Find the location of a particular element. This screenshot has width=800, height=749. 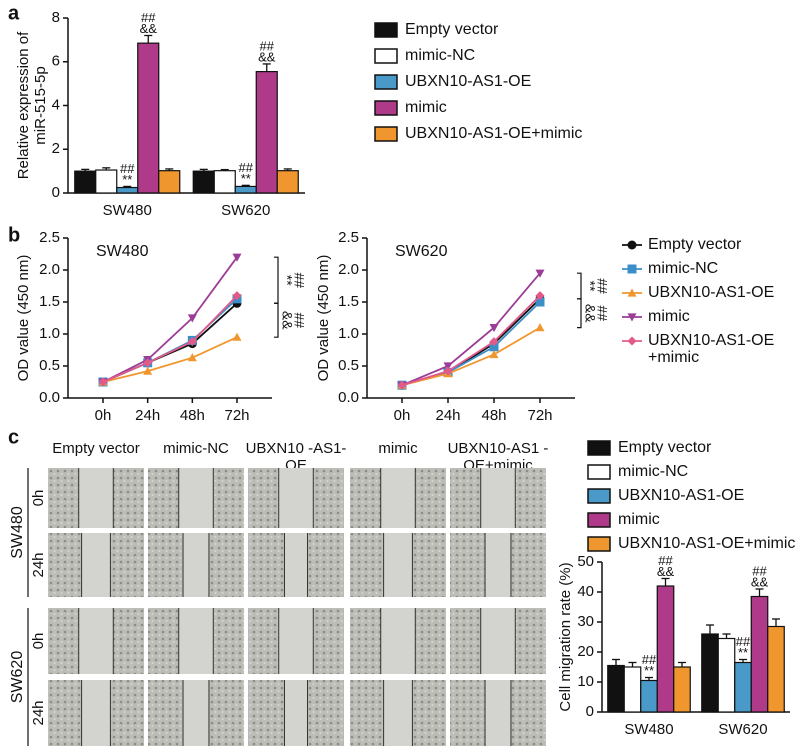

column-label-box: mimic is located at coordinates (398, 448).